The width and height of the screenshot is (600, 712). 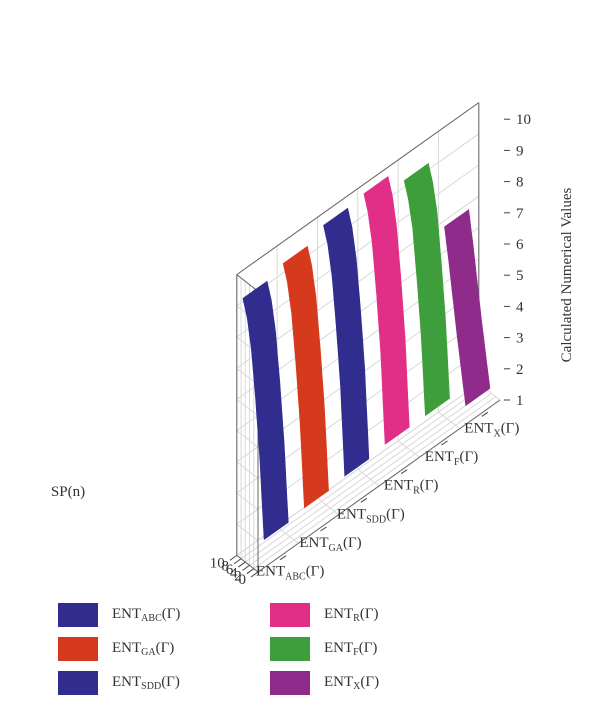 I want to click on ribbon-ga, so click(x=305, y=377).